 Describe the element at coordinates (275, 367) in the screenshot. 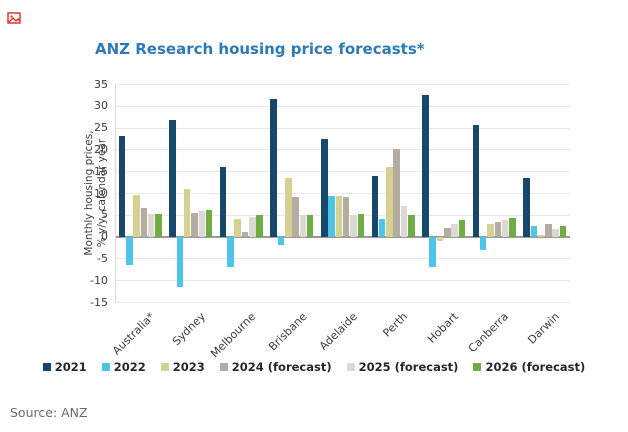

I see `legend-item: 2024 (forecast)` at that location.